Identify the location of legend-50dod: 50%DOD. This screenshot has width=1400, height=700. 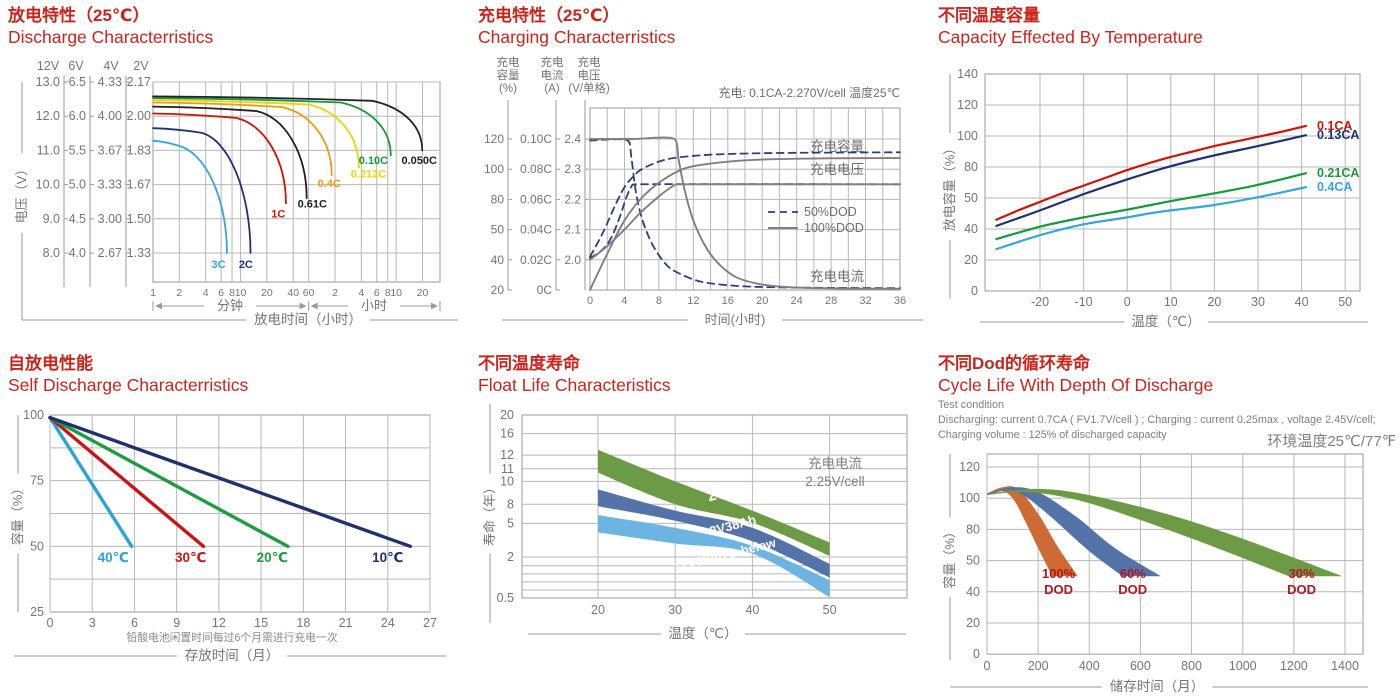
(830, 212).